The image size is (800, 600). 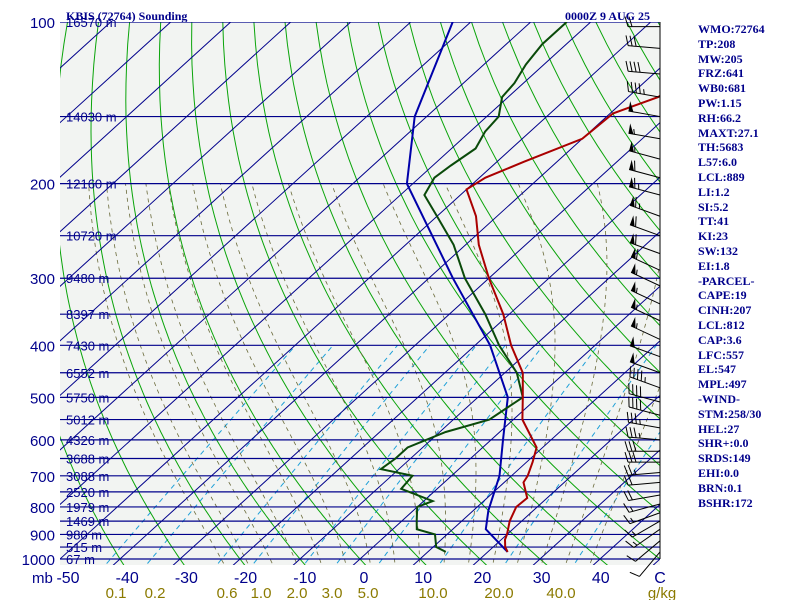 What do you see at coordinates (261, 592) in the screenshot?
I see `mixing-ratio-tick-label: 1.0` at bounding box center [261, 592].